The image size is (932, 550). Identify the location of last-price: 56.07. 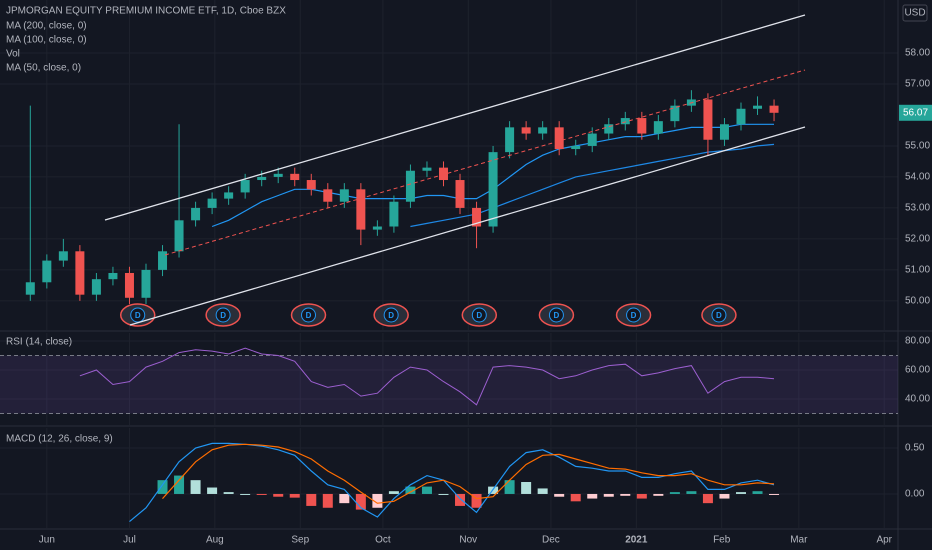
(915, 112).